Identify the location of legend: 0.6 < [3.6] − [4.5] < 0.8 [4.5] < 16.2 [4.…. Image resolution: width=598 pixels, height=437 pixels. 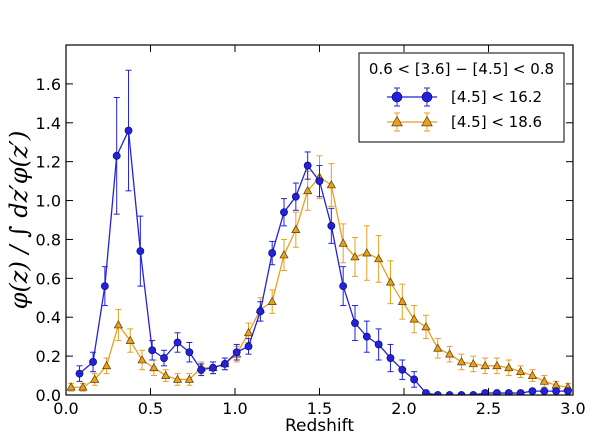
(461, 97).